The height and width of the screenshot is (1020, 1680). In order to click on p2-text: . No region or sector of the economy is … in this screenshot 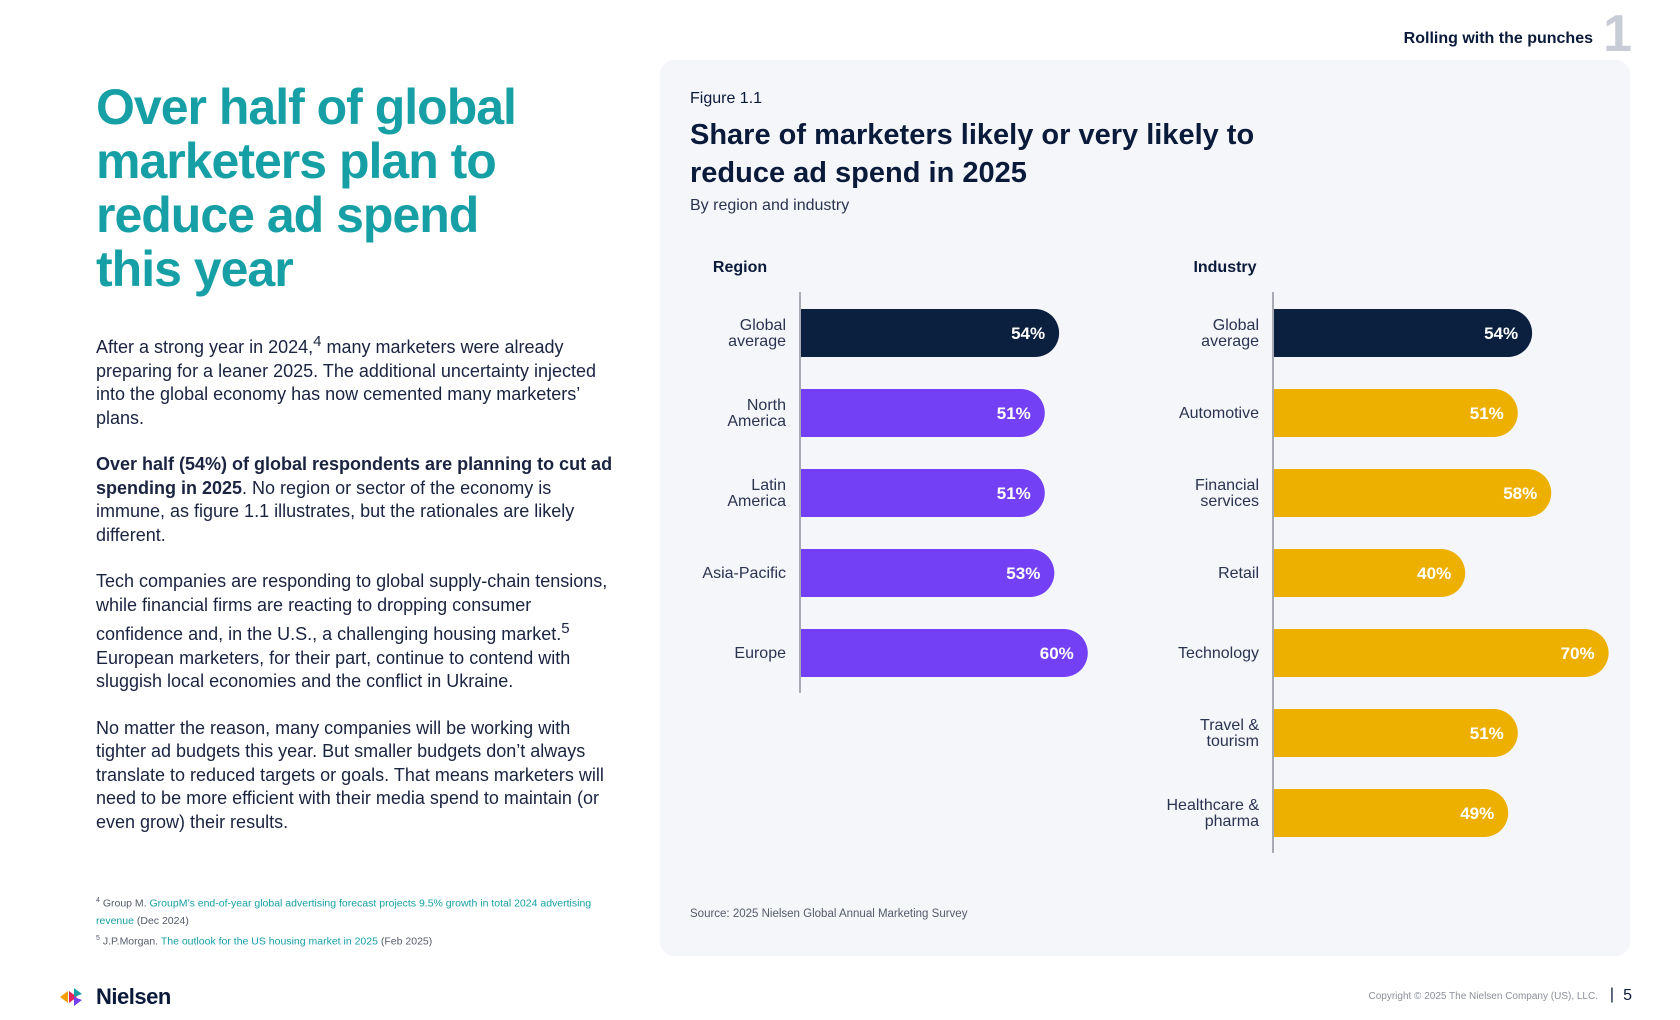, I will do `click(335, 511)`.